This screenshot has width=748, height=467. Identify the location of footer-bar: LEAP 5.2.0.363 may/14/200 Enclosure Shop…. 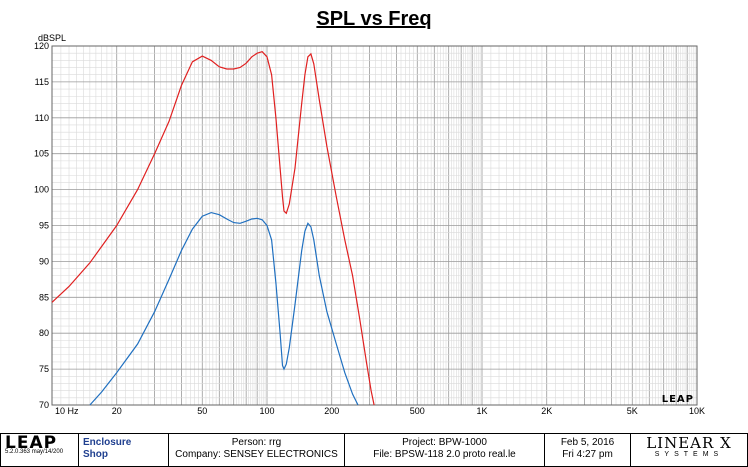
(374, 450).